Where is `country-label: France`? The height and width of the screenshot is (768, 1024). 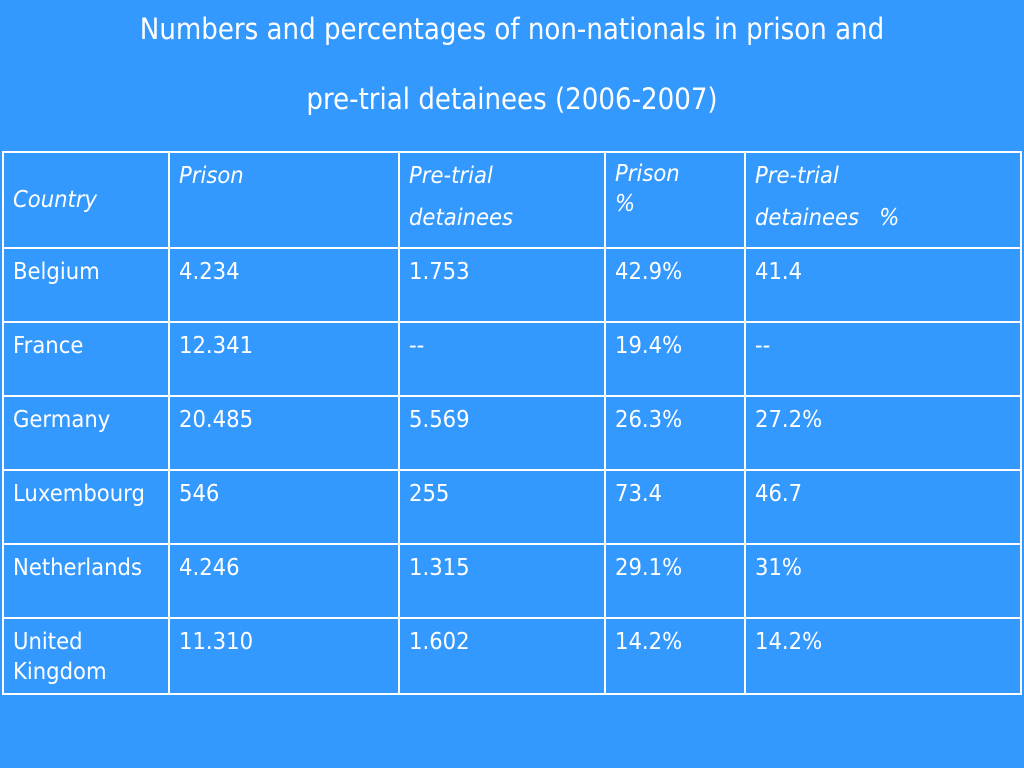 country-label: France is located at coordinates (48, 346).